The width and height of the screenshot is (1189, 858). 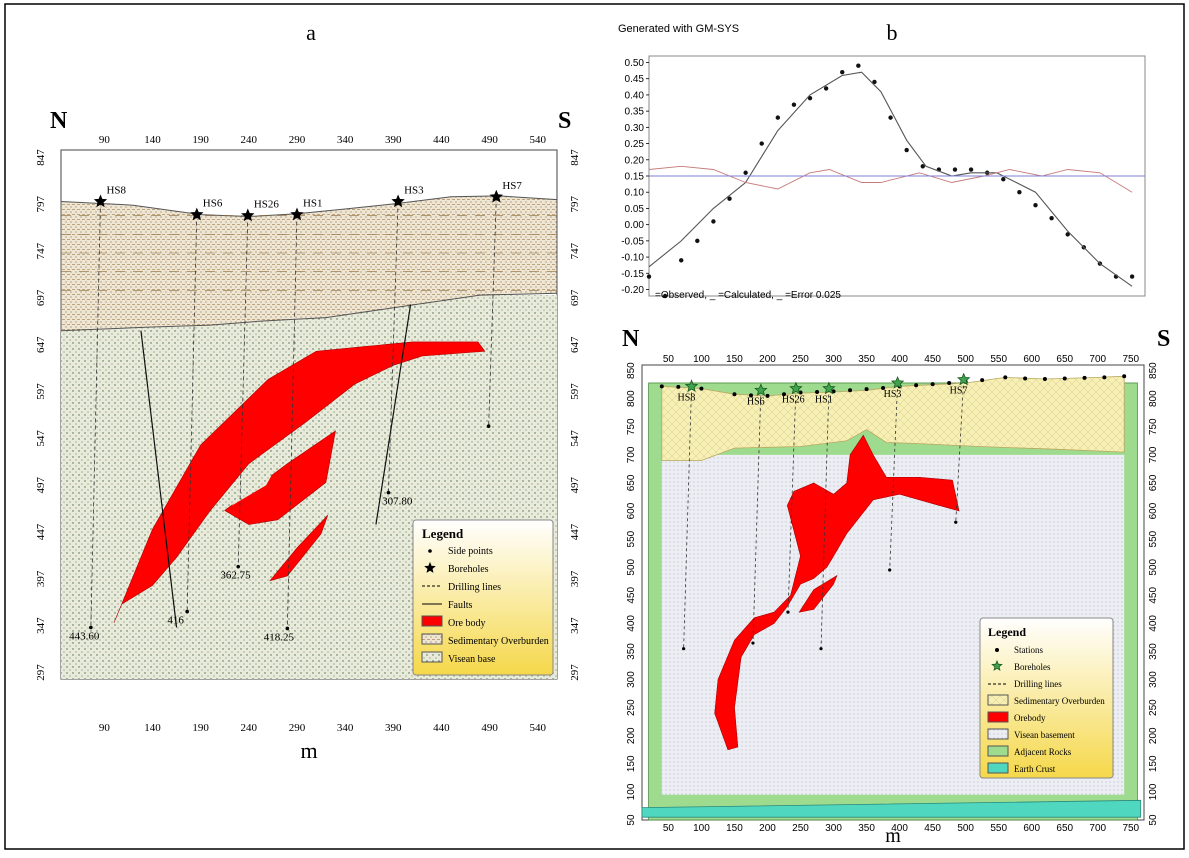 I want to click on y-tick-left-a: 697, so click(x=41, y=297).